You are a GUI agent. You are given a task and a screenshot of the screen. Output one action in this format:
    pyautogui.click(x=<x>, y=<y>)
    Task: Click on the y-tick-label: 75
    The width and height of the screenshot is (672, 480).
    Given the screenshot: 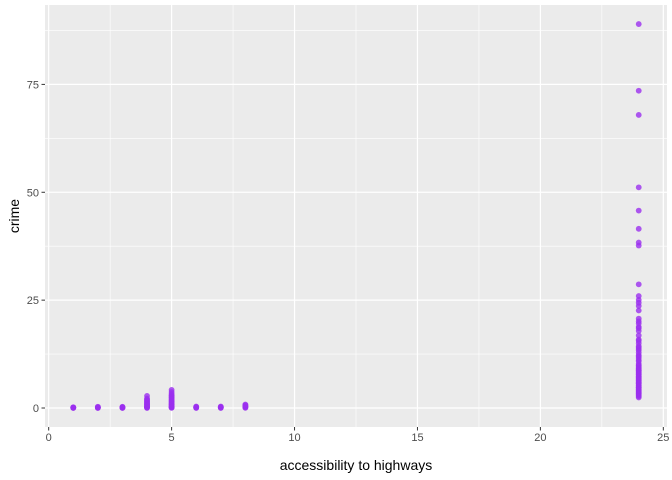 What is the action you would take?
    pyautogui.click(x=33, y=85)
    